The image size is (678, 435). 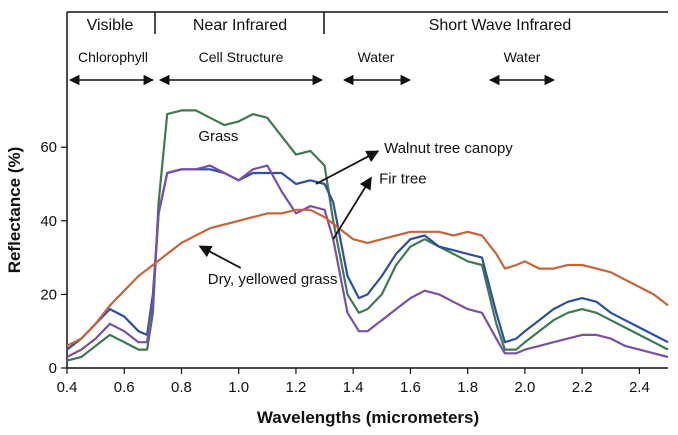 I want to click on x-tick-label: 1.2, so click(x=296, y=387).